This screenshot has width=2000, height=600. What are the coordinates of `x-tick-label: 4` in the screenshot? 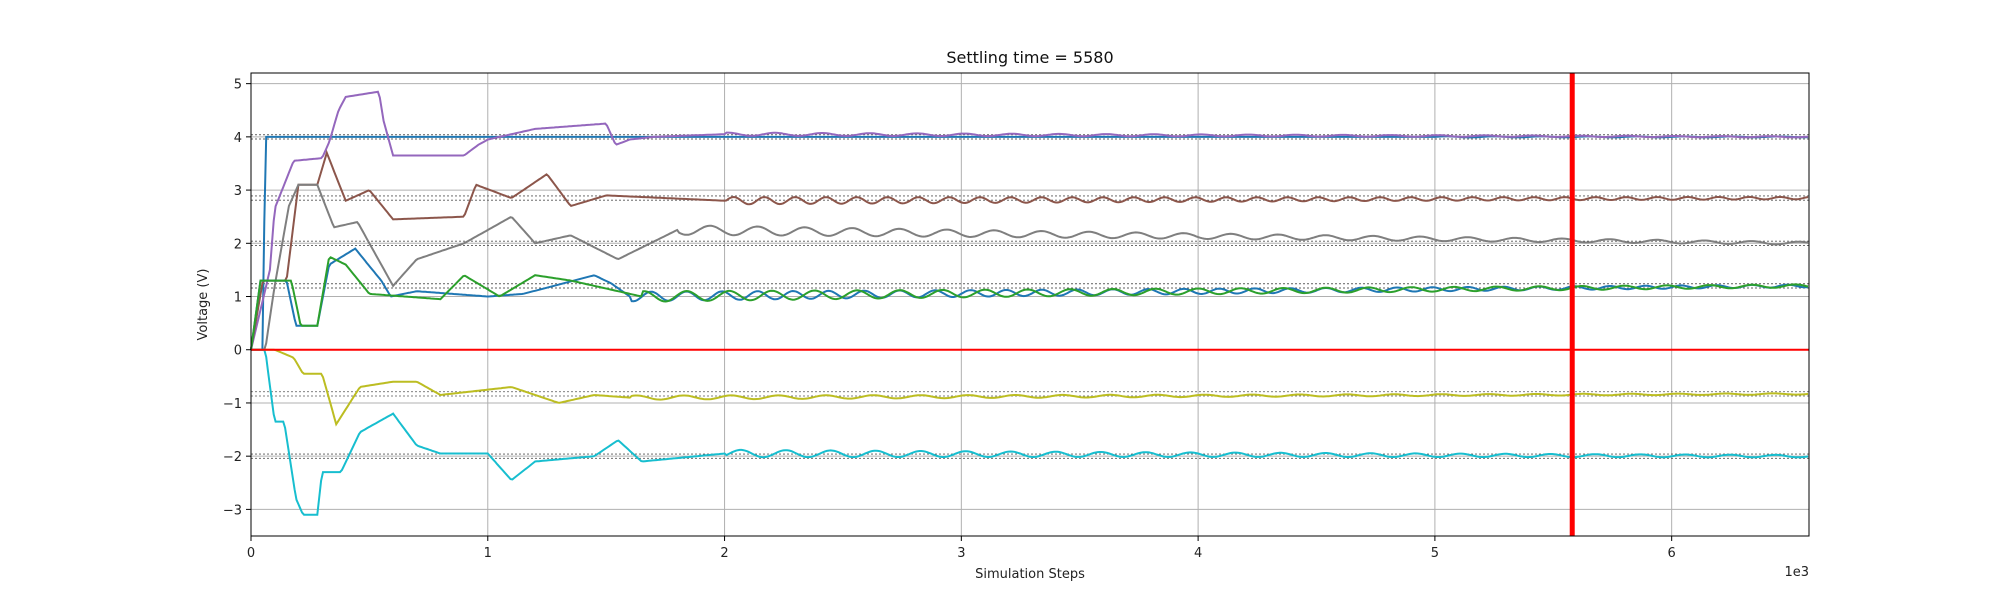 It's located at (1198, 553).